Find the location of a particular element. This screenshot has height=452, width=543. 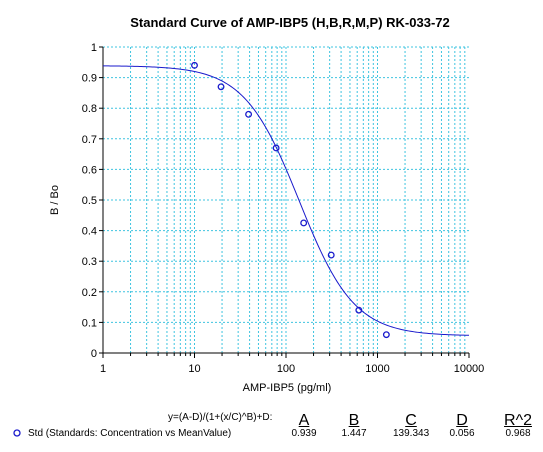

y-tick-label: 0.5 is located at coordinates (89, 201).